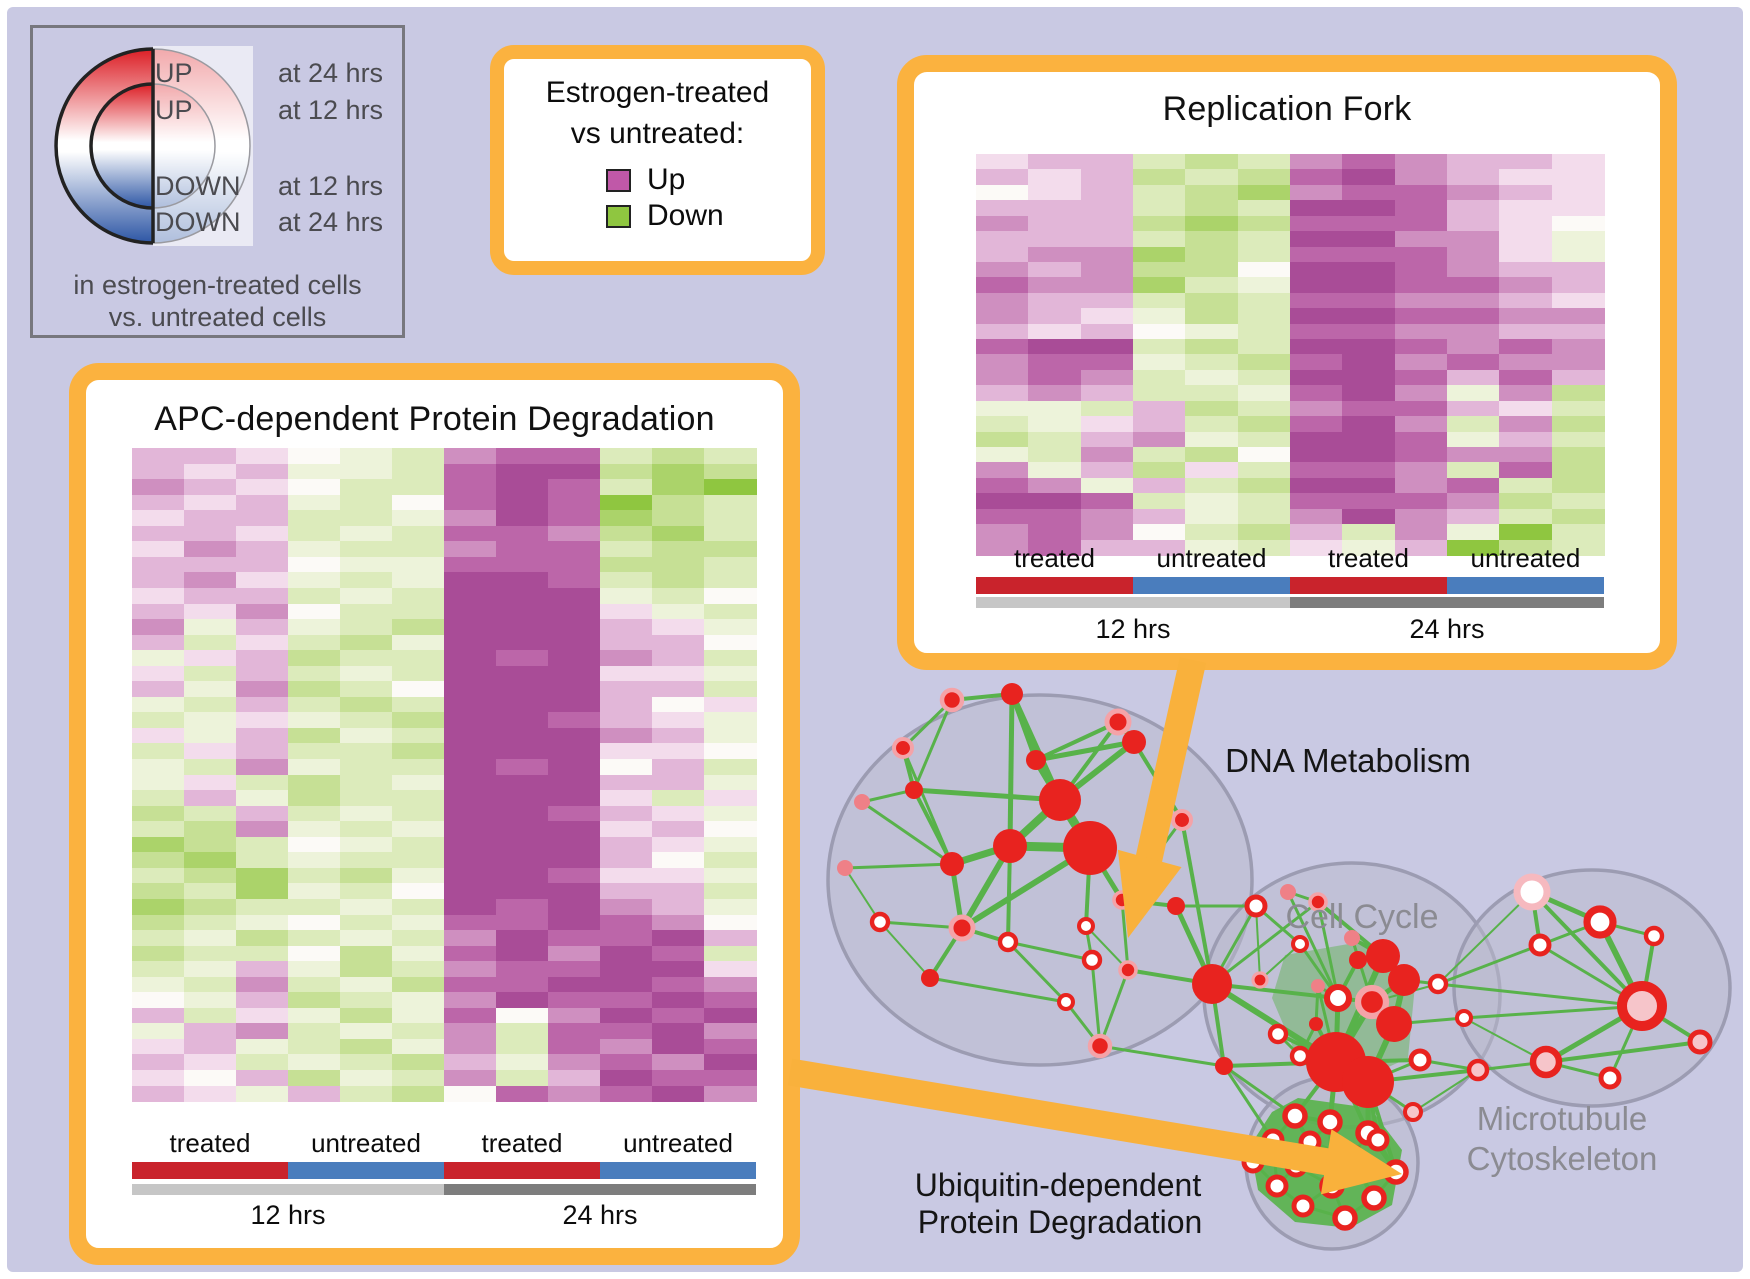 Image resolution: width=1750 pixels, height=1279 pixels. What do you see at coordinates (1446, 602) in the screenshot?
I see `time-bar` at bounding box center [1446, 602].